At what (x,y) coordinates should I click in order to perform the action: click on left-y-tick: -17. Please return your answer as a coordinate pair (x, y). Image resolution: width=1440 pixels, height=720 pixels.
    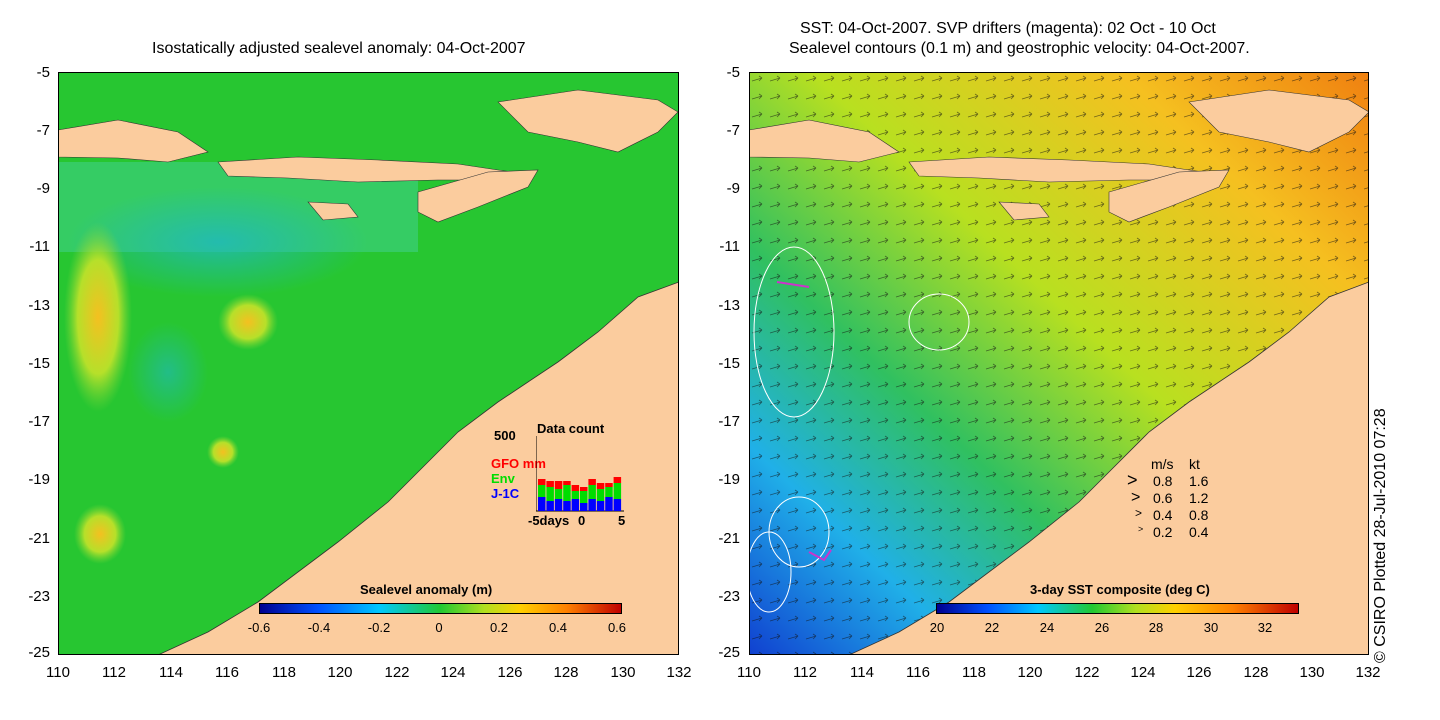
    Looking at the image, I should click on (39, 421).